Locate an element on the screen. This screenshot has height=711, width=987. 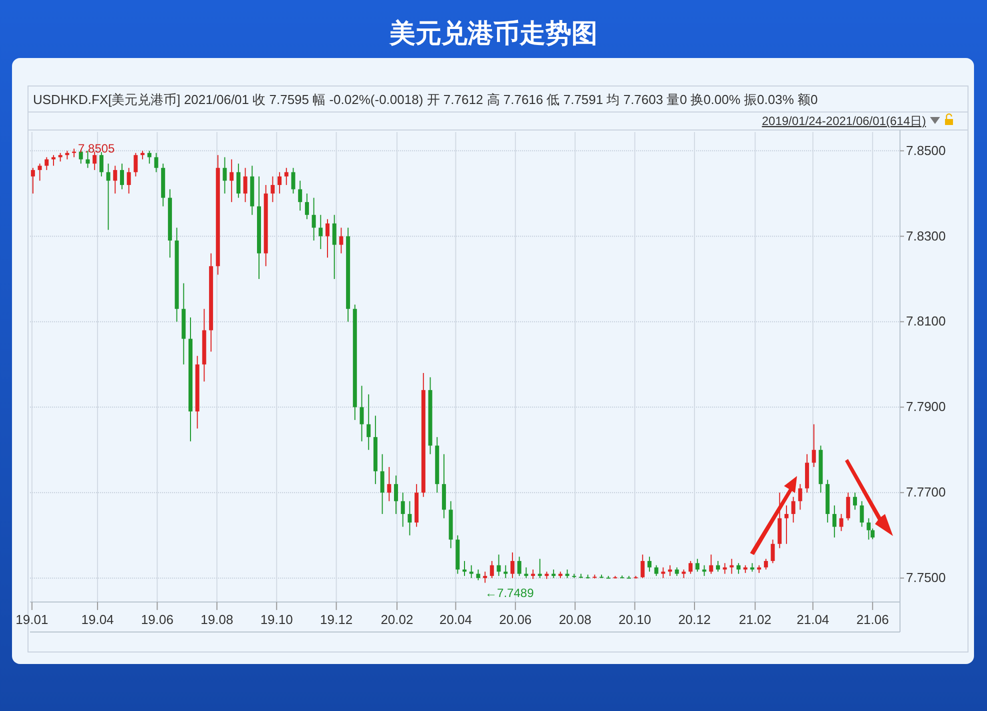
y-tick-label: 7.8300 is located at coordinates (926, 236).